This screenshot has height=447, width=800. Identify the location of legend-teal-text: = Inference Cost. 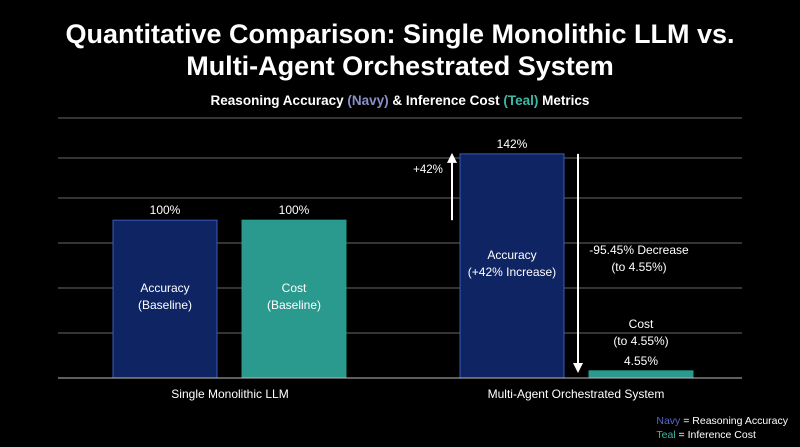
(715, 435).